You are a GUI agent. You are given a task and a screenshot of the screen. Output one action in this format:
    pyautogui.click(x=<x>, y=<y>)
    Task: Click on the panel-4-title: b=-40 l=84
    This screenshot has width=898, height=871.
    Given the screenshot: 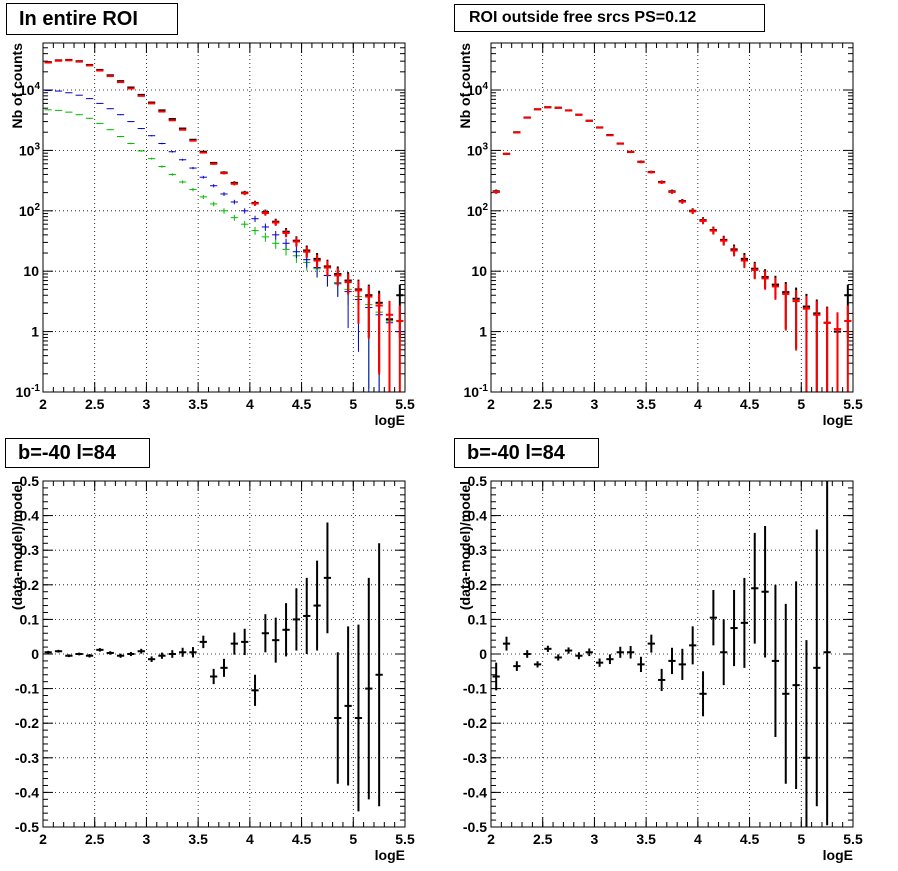 What is the action you would take?
    pyautogui.click(x=526, y=453)
    